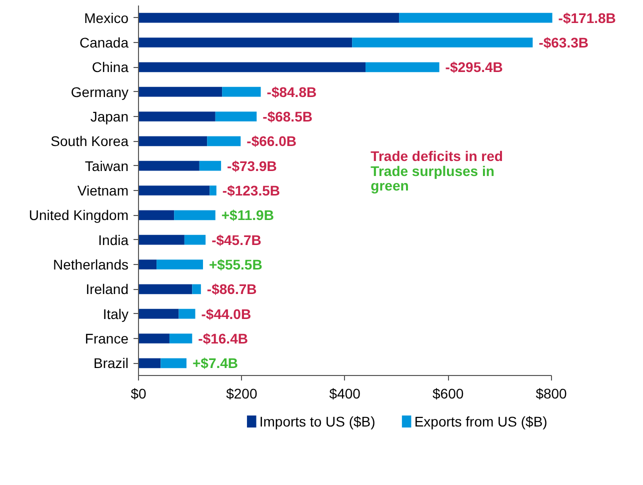 The height and width of the screenshot is (485, 643). I want to click on annotation: Trade surpluses in green, so click(432, 178).